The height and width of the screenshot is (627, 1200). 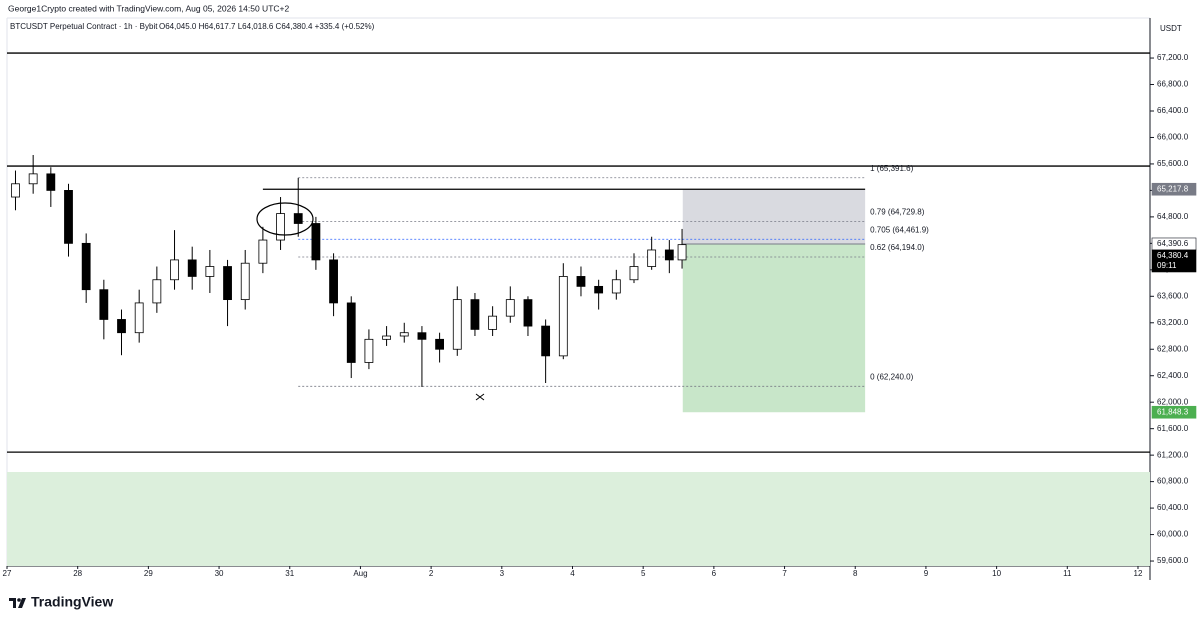 I want to click on x-tick-label: 11, so click(x=1067, y=573).